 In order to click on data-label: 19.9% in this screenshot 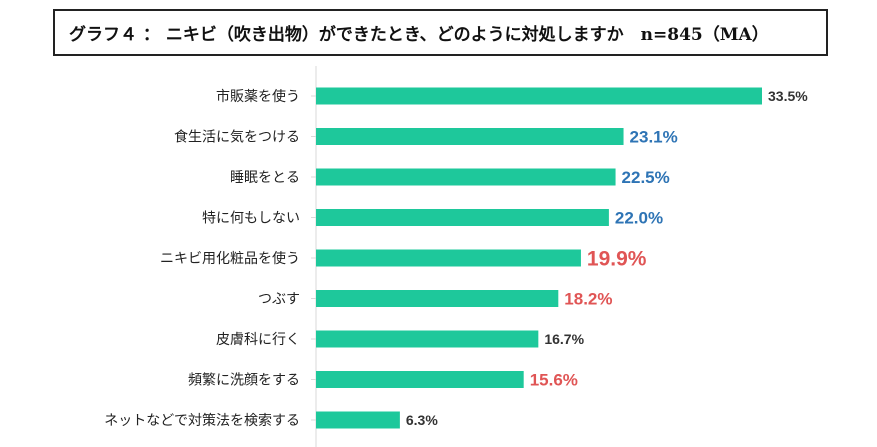, I will do `click(617, 259)`.